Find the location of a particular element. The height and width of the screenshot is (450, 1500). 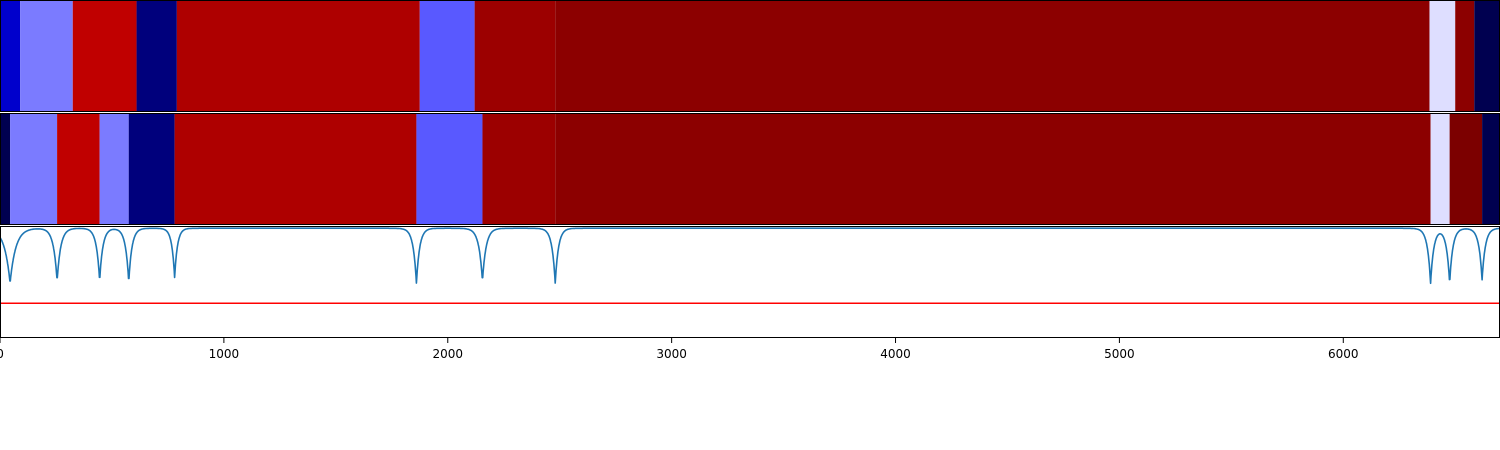

x-tick-label: 1000 is located at coordinates (224, 354).